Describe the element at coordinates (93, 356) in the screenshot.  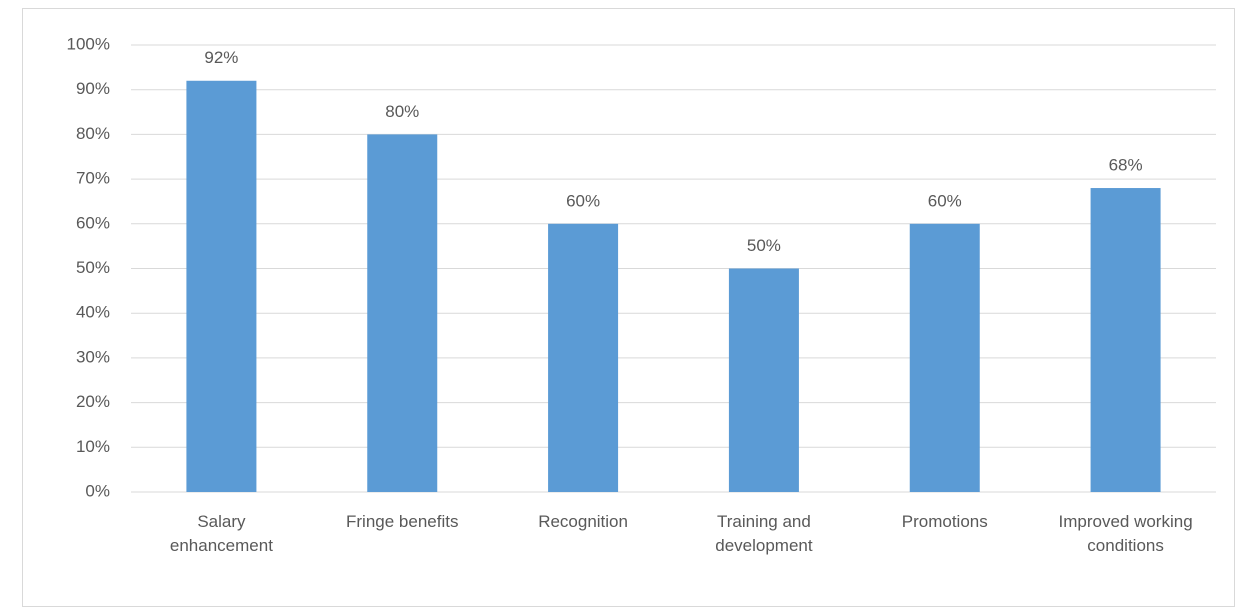
I see `y-tick-label: 30%` at that location.